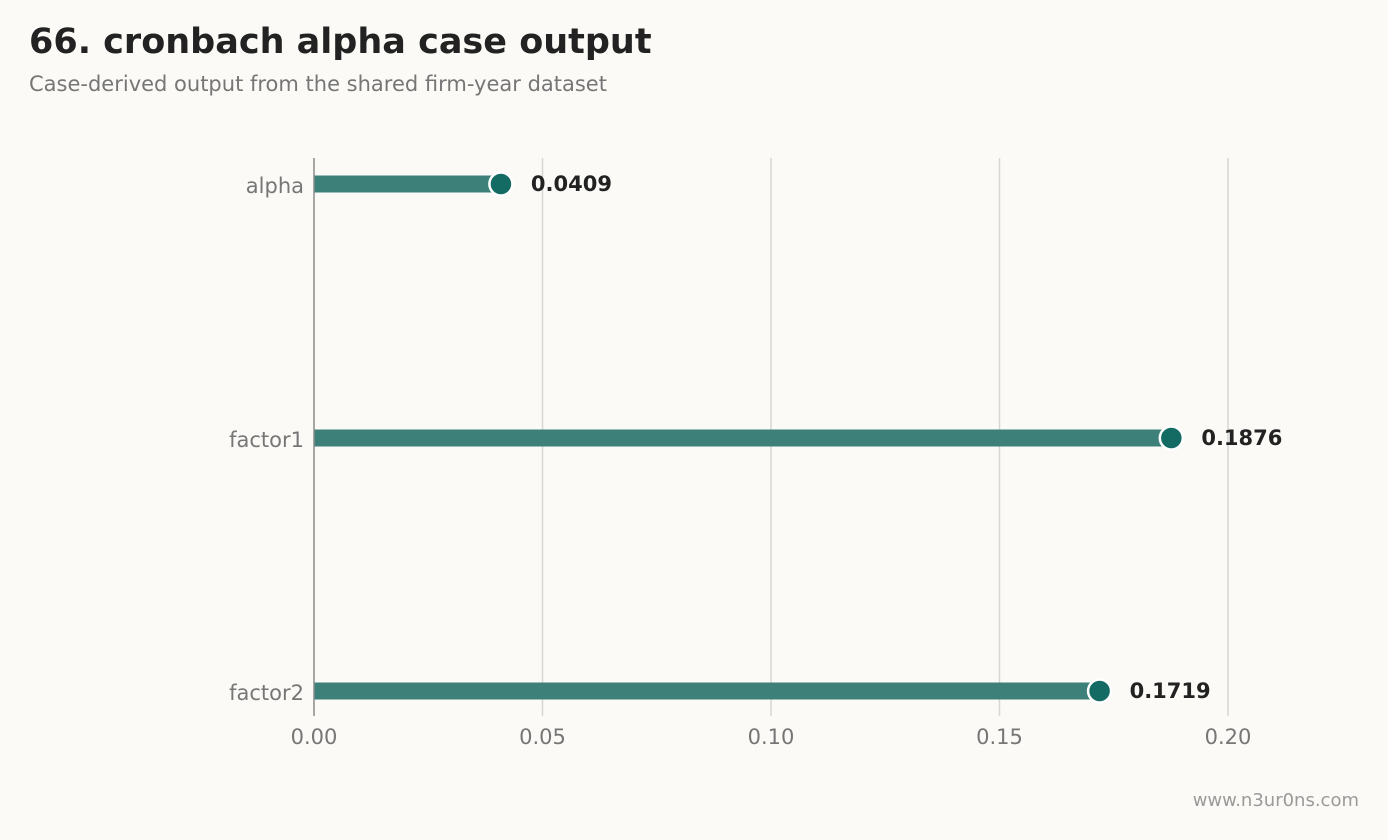  What do you see at coordinates (1171, 438) in the screenshot?
I see `dot-factor1` at bounding box center [1171, 438].